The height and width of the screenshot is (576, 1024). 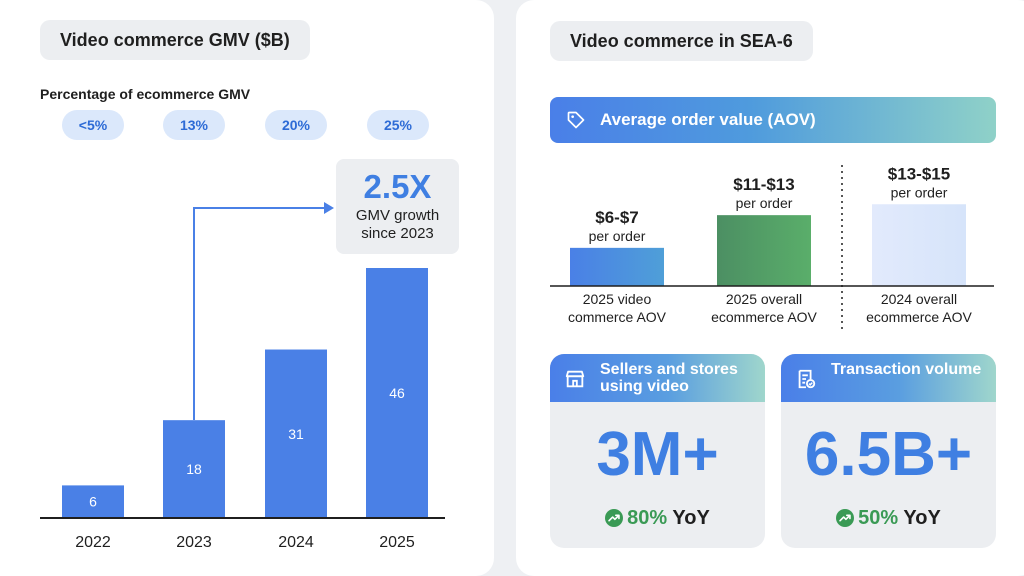 I want to click on gmv-x-tick-2025: 2025, so click(x=397, y=542).